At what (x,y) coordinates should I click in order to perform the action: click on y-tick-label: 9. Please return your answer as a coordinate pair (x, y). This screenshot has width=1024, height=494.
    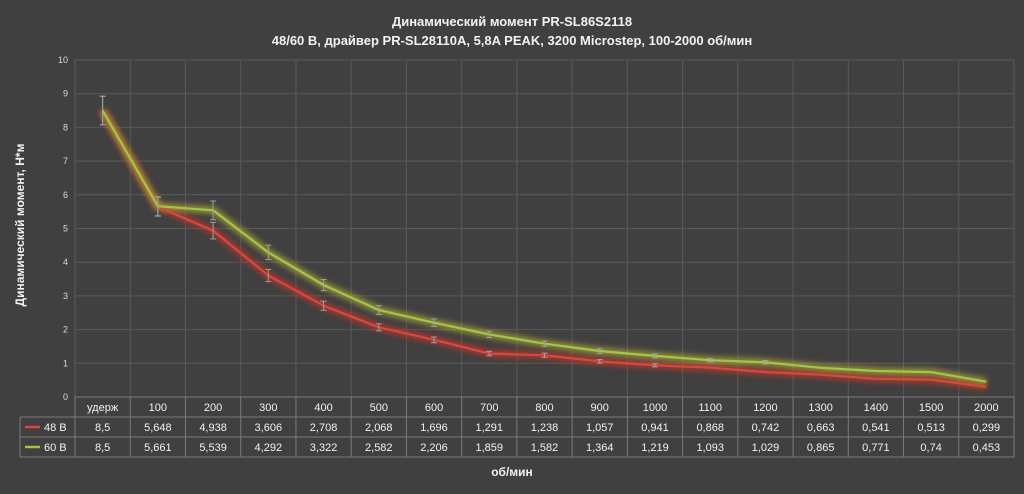
    Looking at the image, I should click on (65, 94).